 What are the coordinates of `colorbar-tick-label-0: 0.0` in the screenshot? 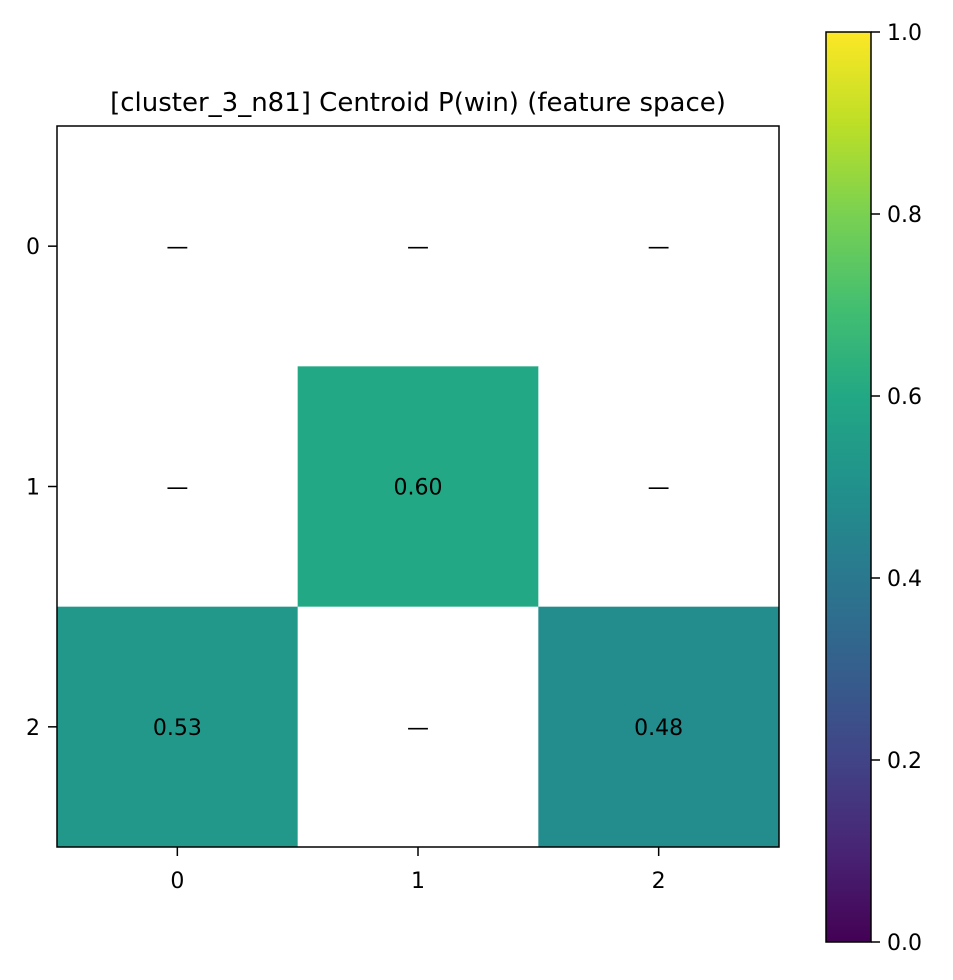 It's located at (904, 943).